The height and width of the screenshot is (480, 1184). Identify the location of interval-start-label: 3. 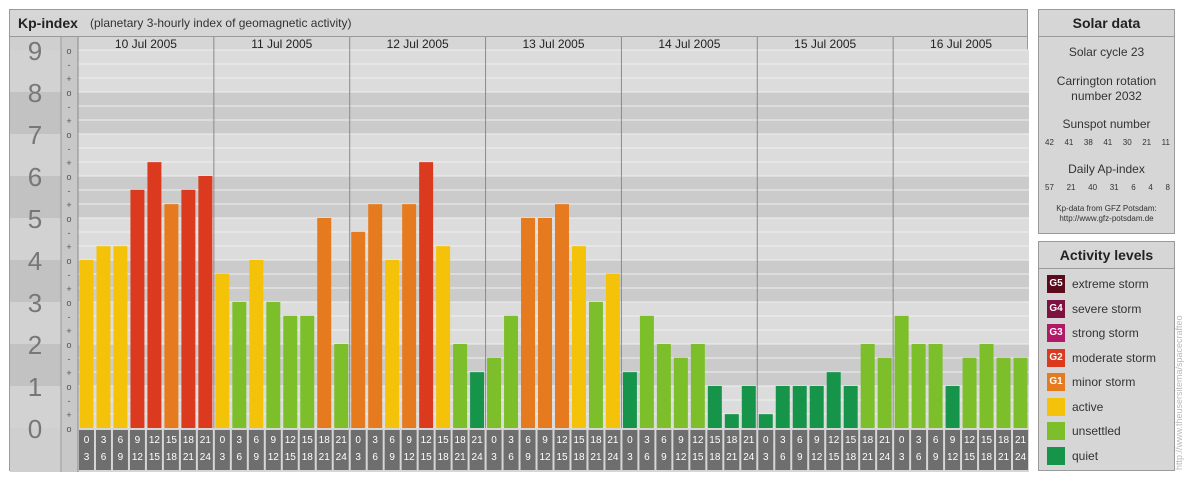
(511, 440).